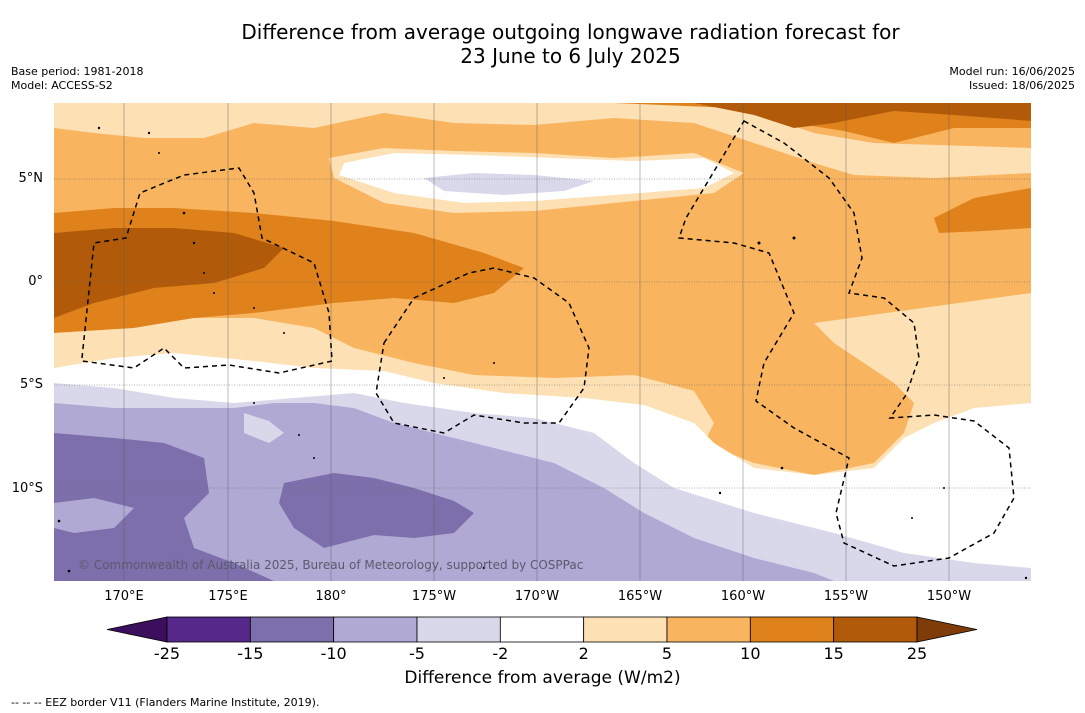 The image size is (1085, 713). What do you see at coordinates (946, 629) in the screenshot?
I see `colorbar-arrow-right` at bounding box center [946, 629].